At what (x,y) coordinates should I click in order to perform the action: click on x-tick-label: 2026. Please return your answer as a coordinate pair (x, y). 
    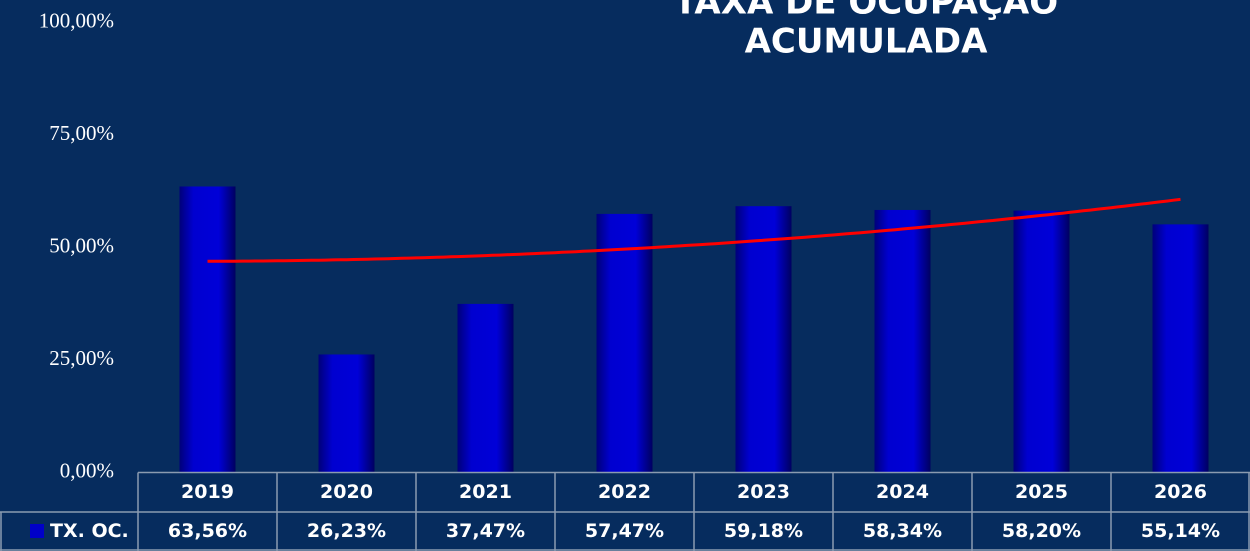
    Looking at the image, I should click on (1180, 492).